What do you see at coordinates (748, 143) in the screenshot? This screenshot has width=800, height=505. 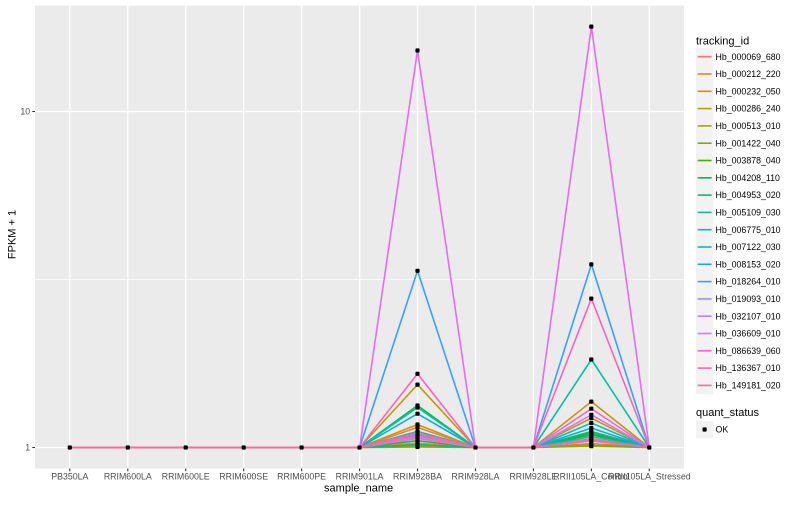 I see `svg-text: Hb_001422_040` at bounding box center [748, 143].